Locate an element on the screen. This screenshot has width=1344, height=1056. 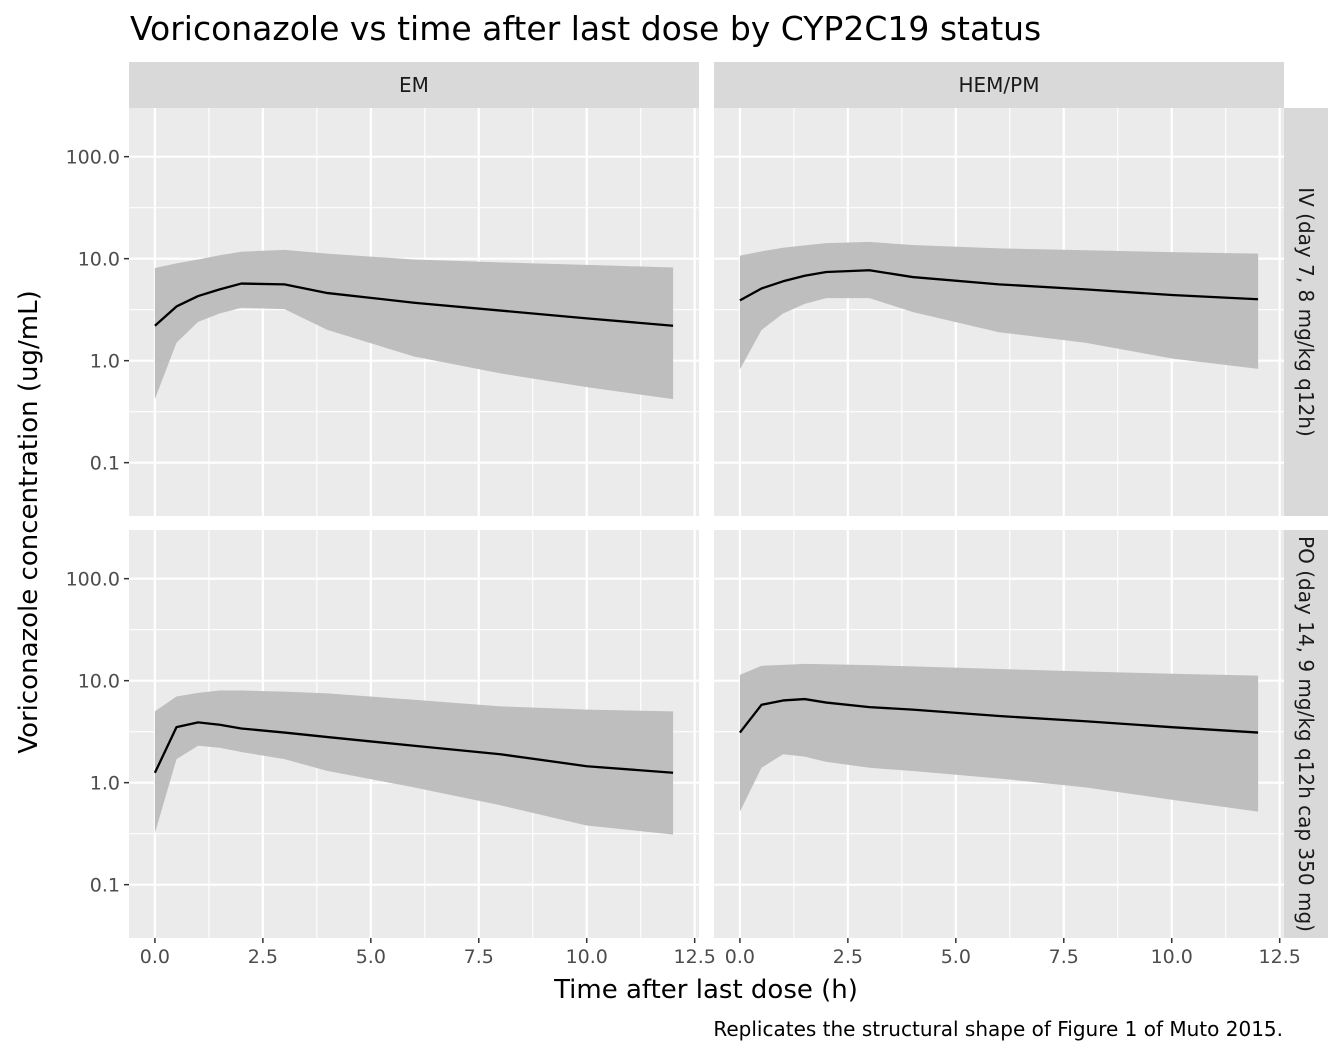
facet-strip-row-label: IV (day 7, 8 mg/kg q12h) is located at coordinates (1306, 312).